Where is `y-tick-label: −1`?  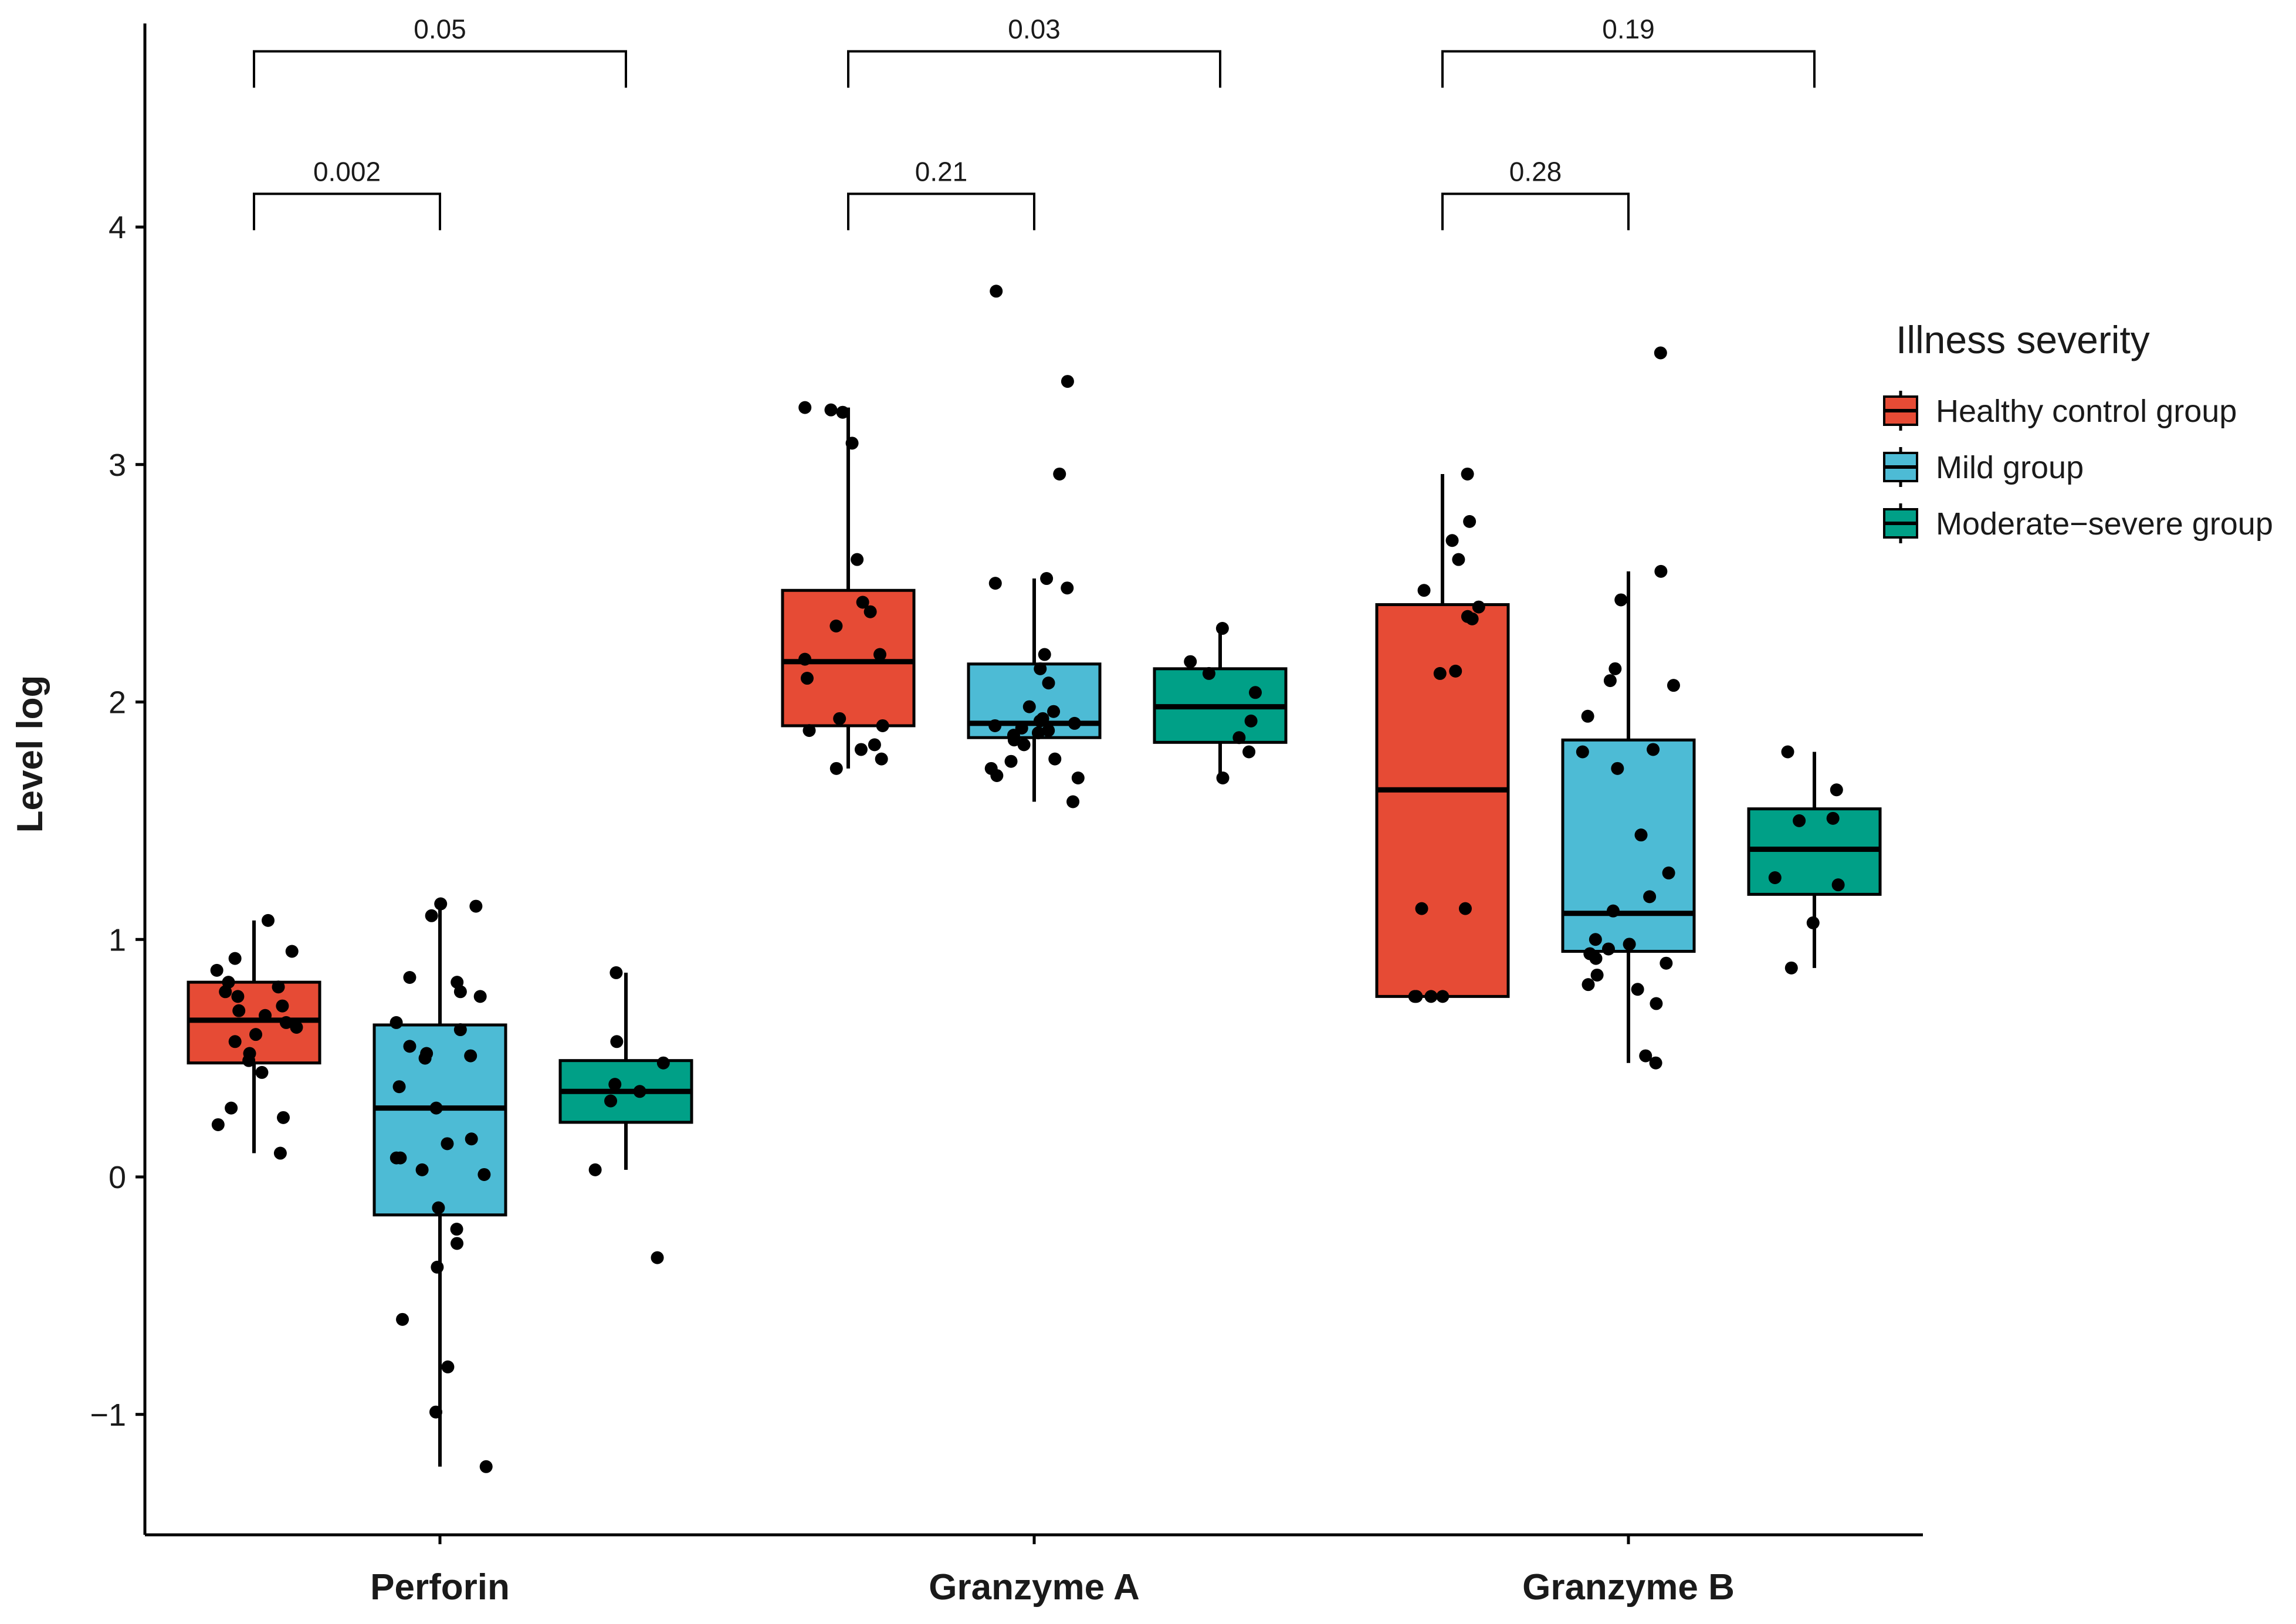
y-tick-label: −1 is located at coordinates (108, 1415).